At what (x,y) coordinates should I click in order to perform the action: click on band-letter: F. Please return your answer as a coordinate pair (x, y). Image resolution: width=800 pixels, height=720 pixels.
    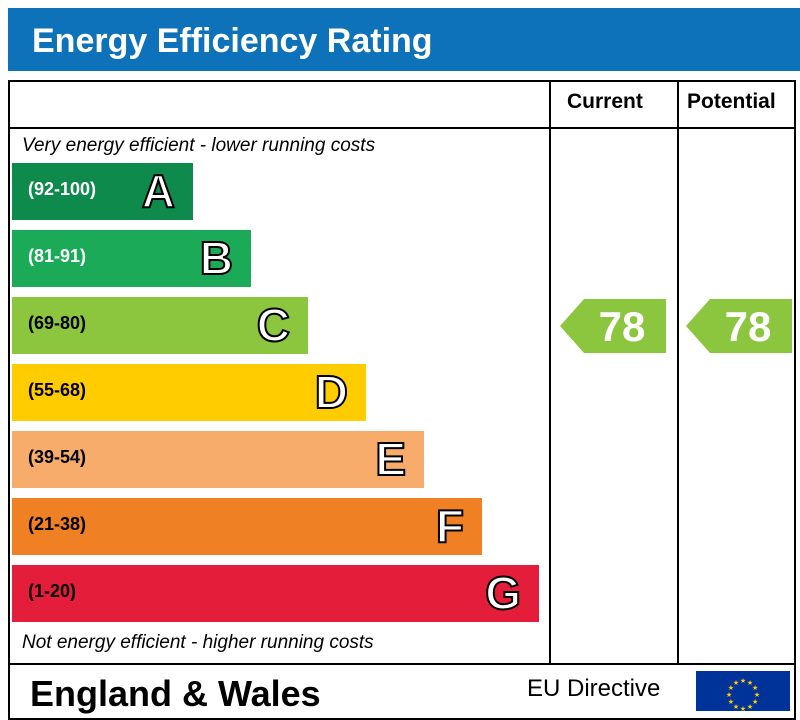
    Looking at the image, I should click on (450, 526).